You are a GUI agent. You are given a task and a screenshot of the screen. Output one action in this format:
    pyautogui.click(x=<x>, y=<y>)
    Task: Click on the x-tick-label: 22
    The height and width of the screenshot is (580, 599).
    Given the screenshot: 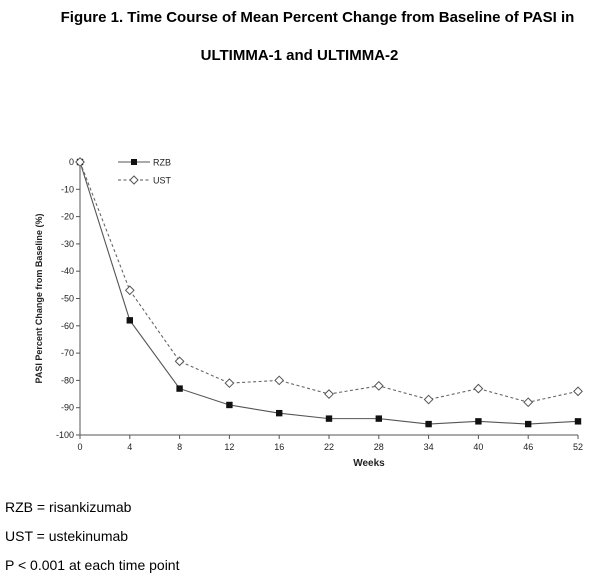 What is the action you would take?
    pyautogui.click(x=329, y=447)
    